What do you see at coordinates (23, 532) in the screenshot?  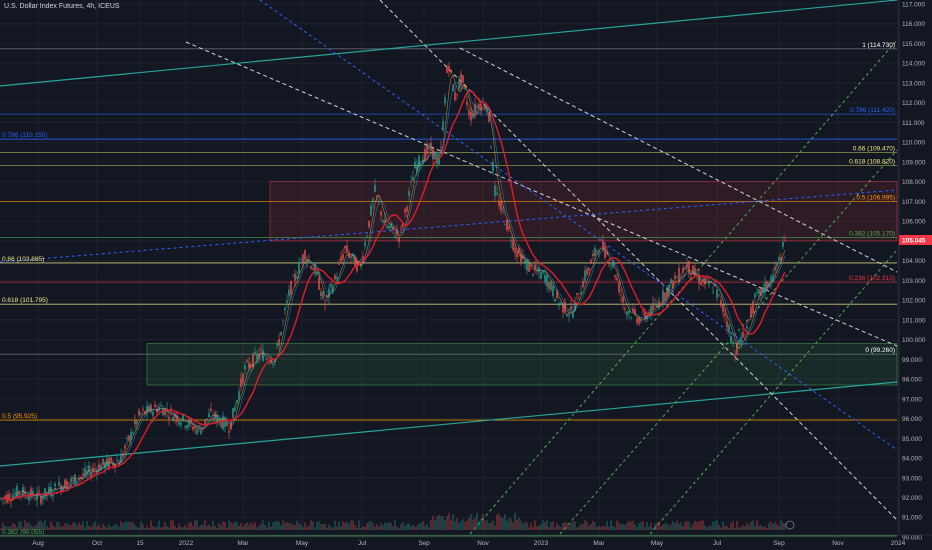 I see `fib-label: 0.382 (90.055)` at bounding box center [23, 532].